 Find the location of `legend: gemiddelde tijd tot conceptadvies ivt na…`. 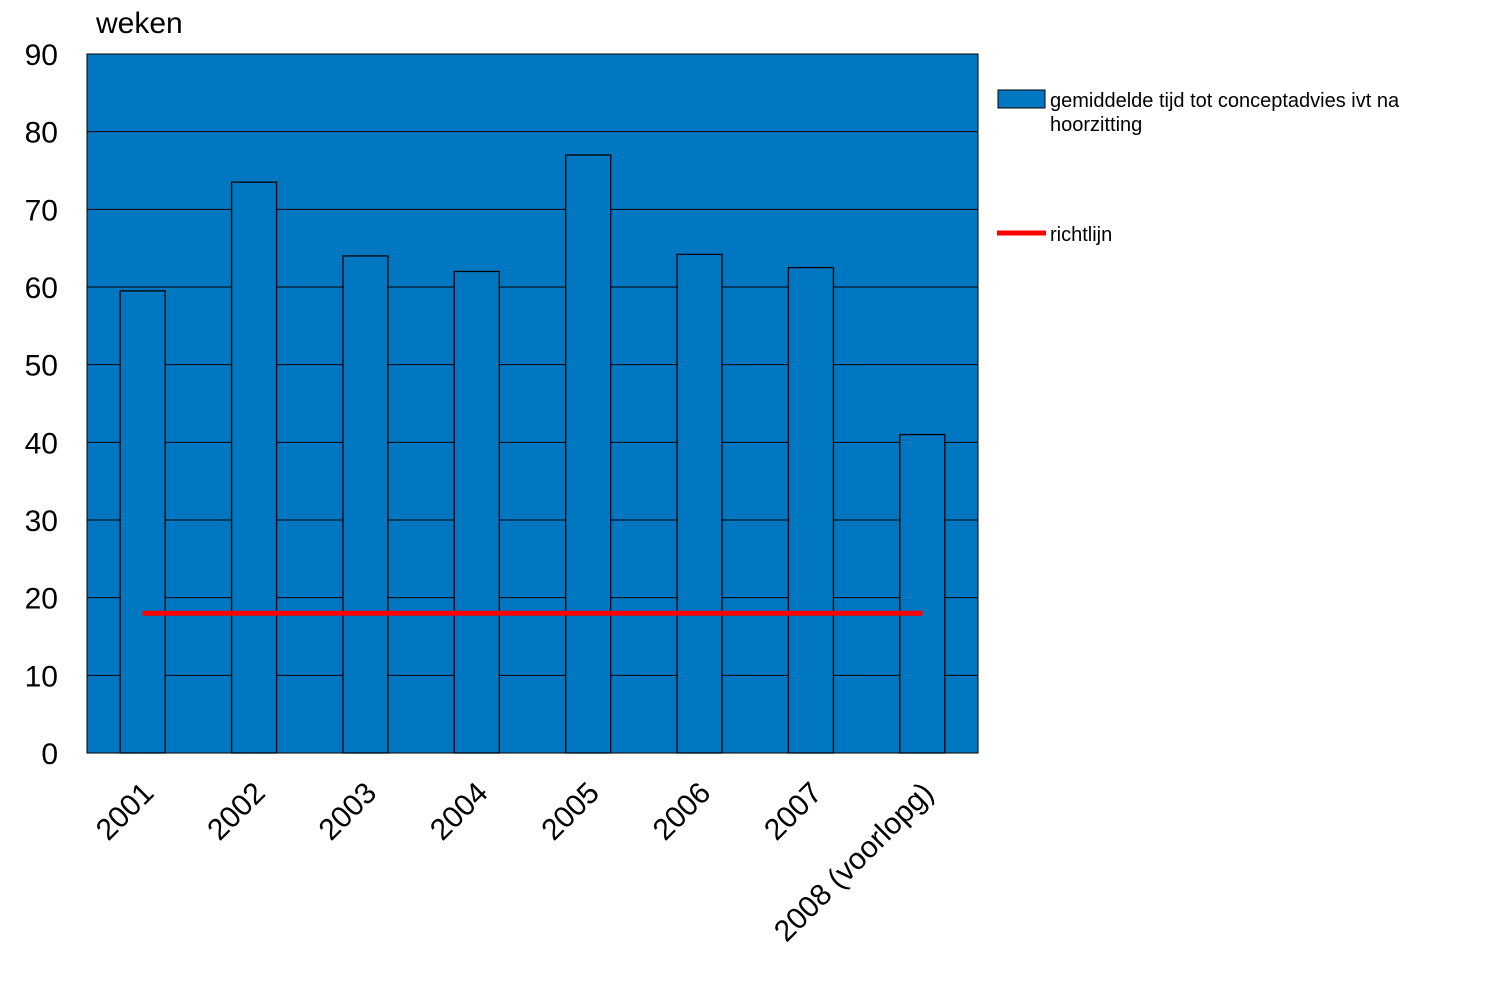

legend: gemiddelde tijd tot conceptadvies ivt na… is located at coordinates (1201, 167).